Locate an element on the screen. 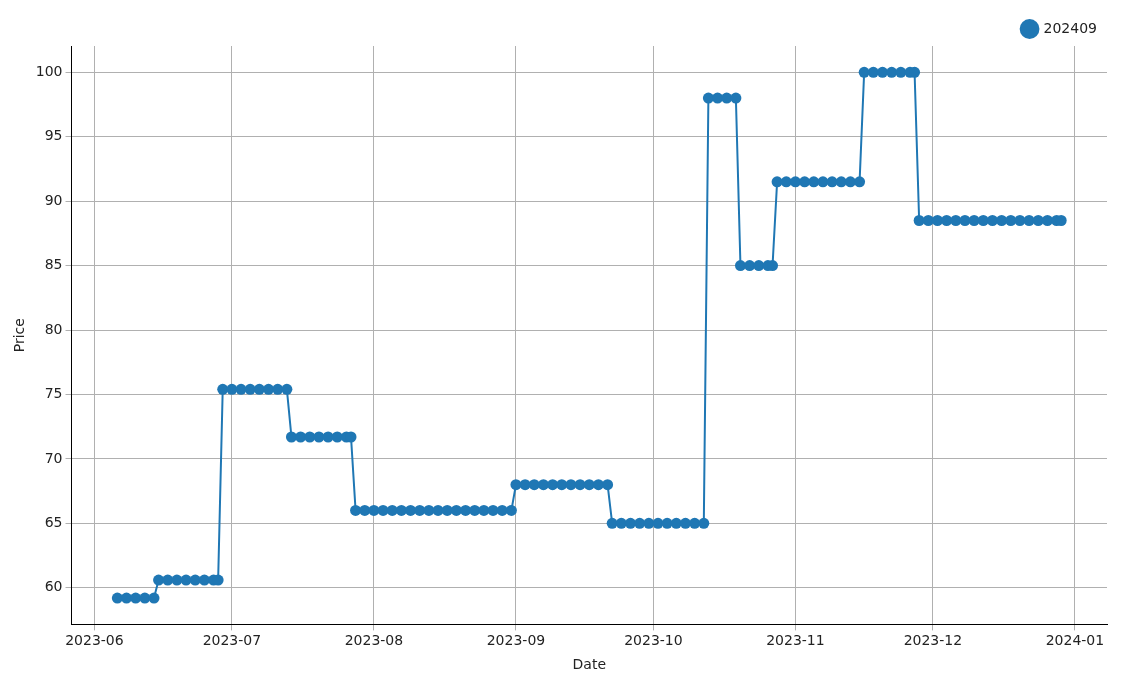 The image size is (1135, 686). y-tick-label: 100 is located at coordinates (49, 70).